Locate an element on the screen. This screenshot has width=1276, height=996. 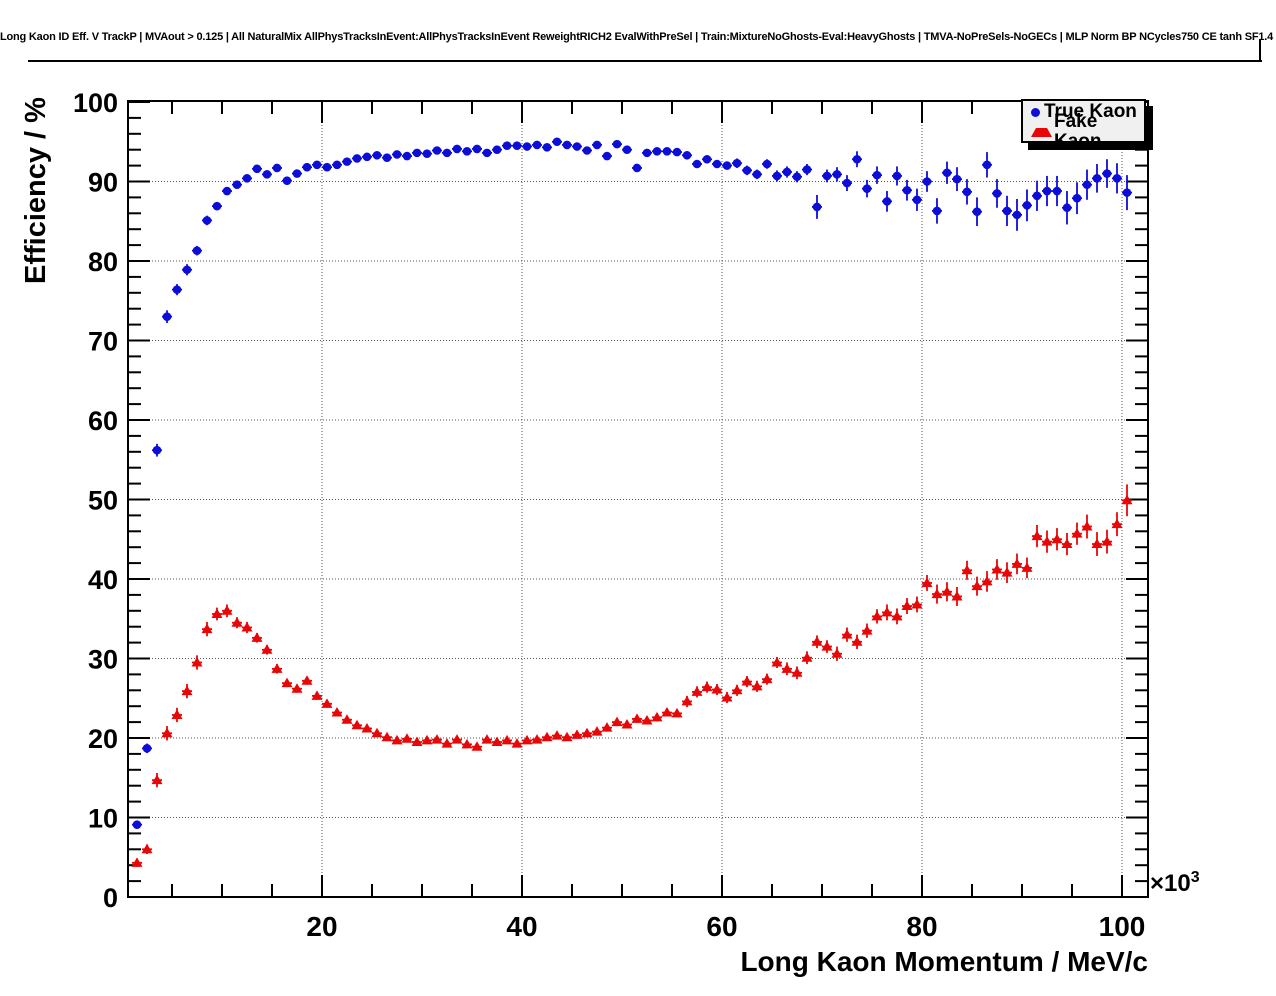
y-axis-title: Efficiency / % is located at coordinates (36, 190).